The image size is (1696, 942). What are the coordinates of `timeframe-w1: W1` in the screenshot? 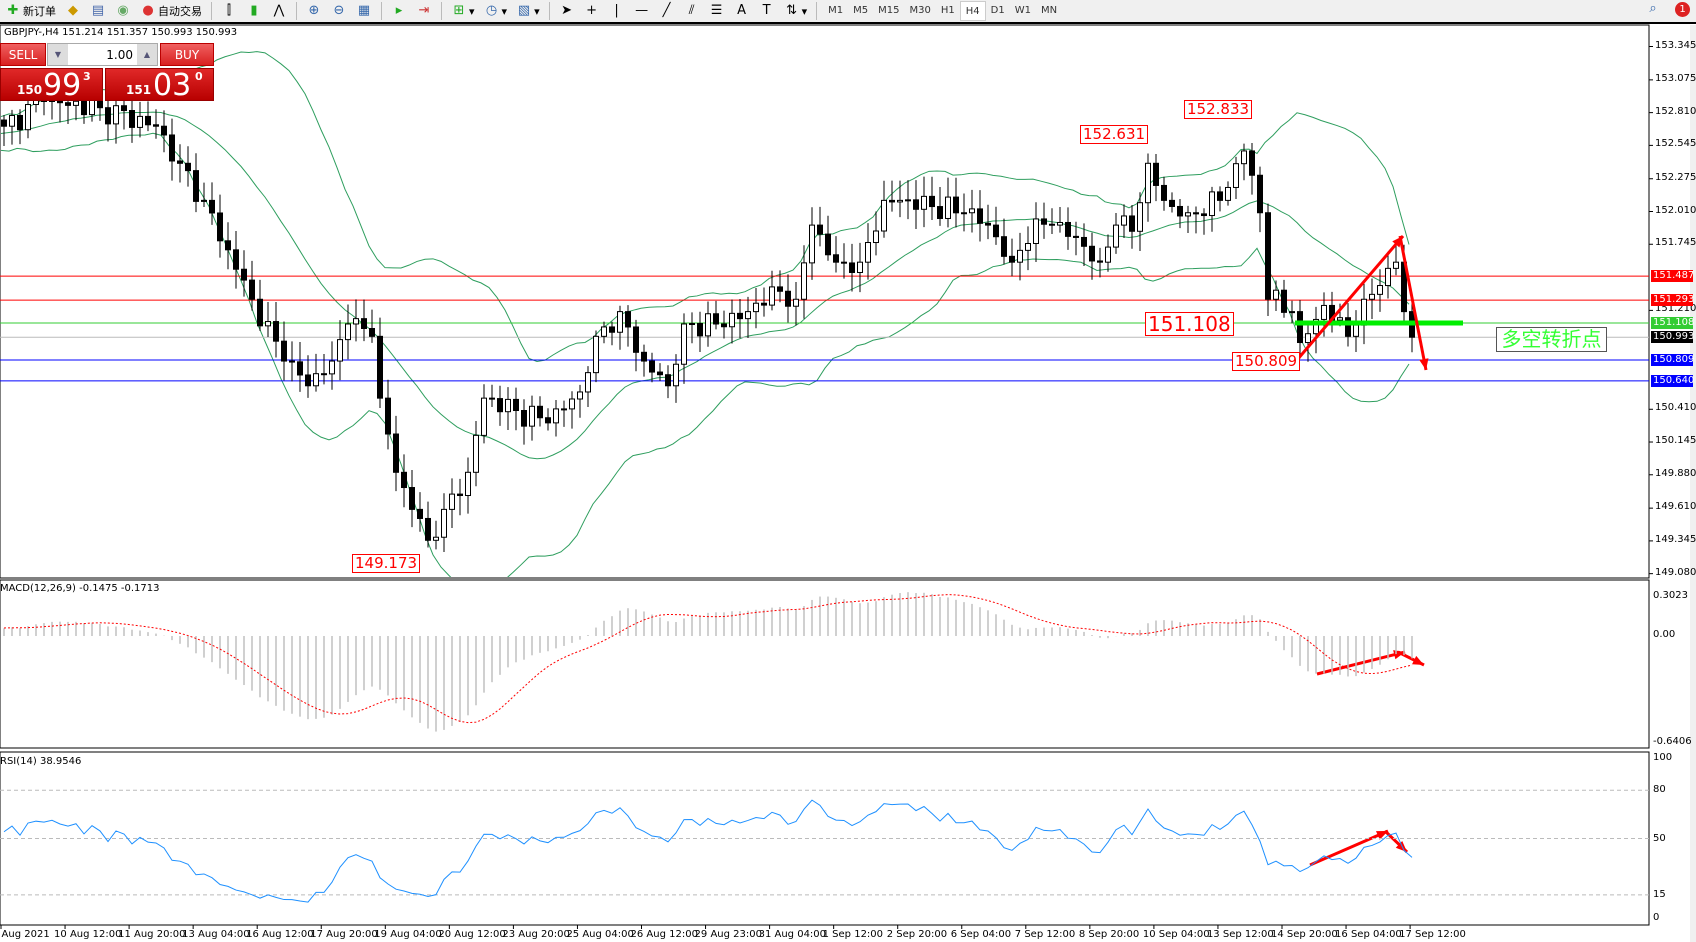 It's located at (1022, 10).